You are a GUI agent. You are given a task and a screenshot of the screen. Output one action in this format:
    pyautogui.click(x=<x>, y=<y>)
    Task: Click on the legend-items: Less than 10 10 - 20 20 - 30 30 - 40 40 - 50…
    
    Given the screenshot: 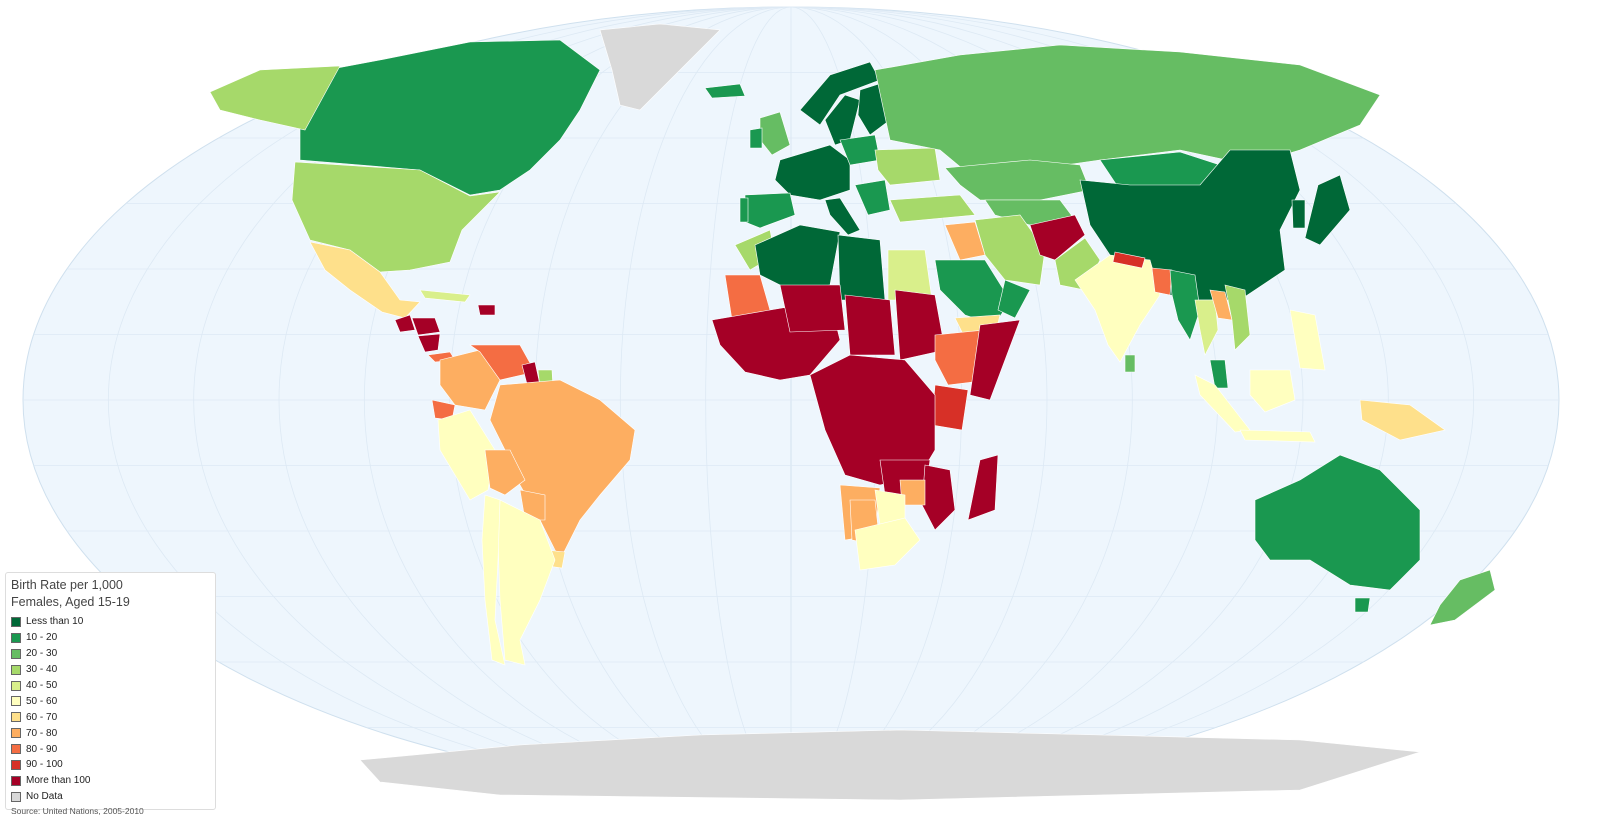 What is the action you would take?
    pyautogui.click(x=113, y=709)
    